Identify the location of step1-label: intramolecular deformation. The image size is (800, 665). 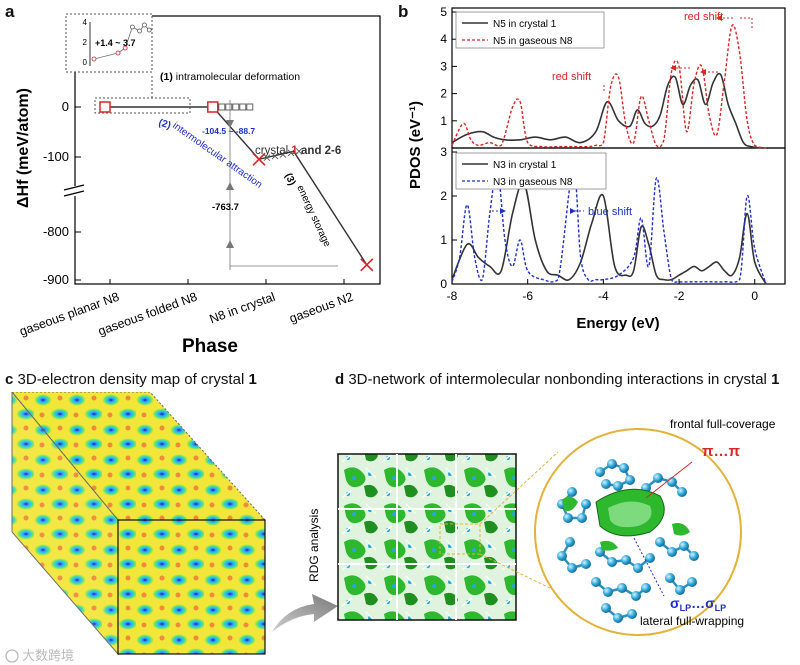
(238, 77).